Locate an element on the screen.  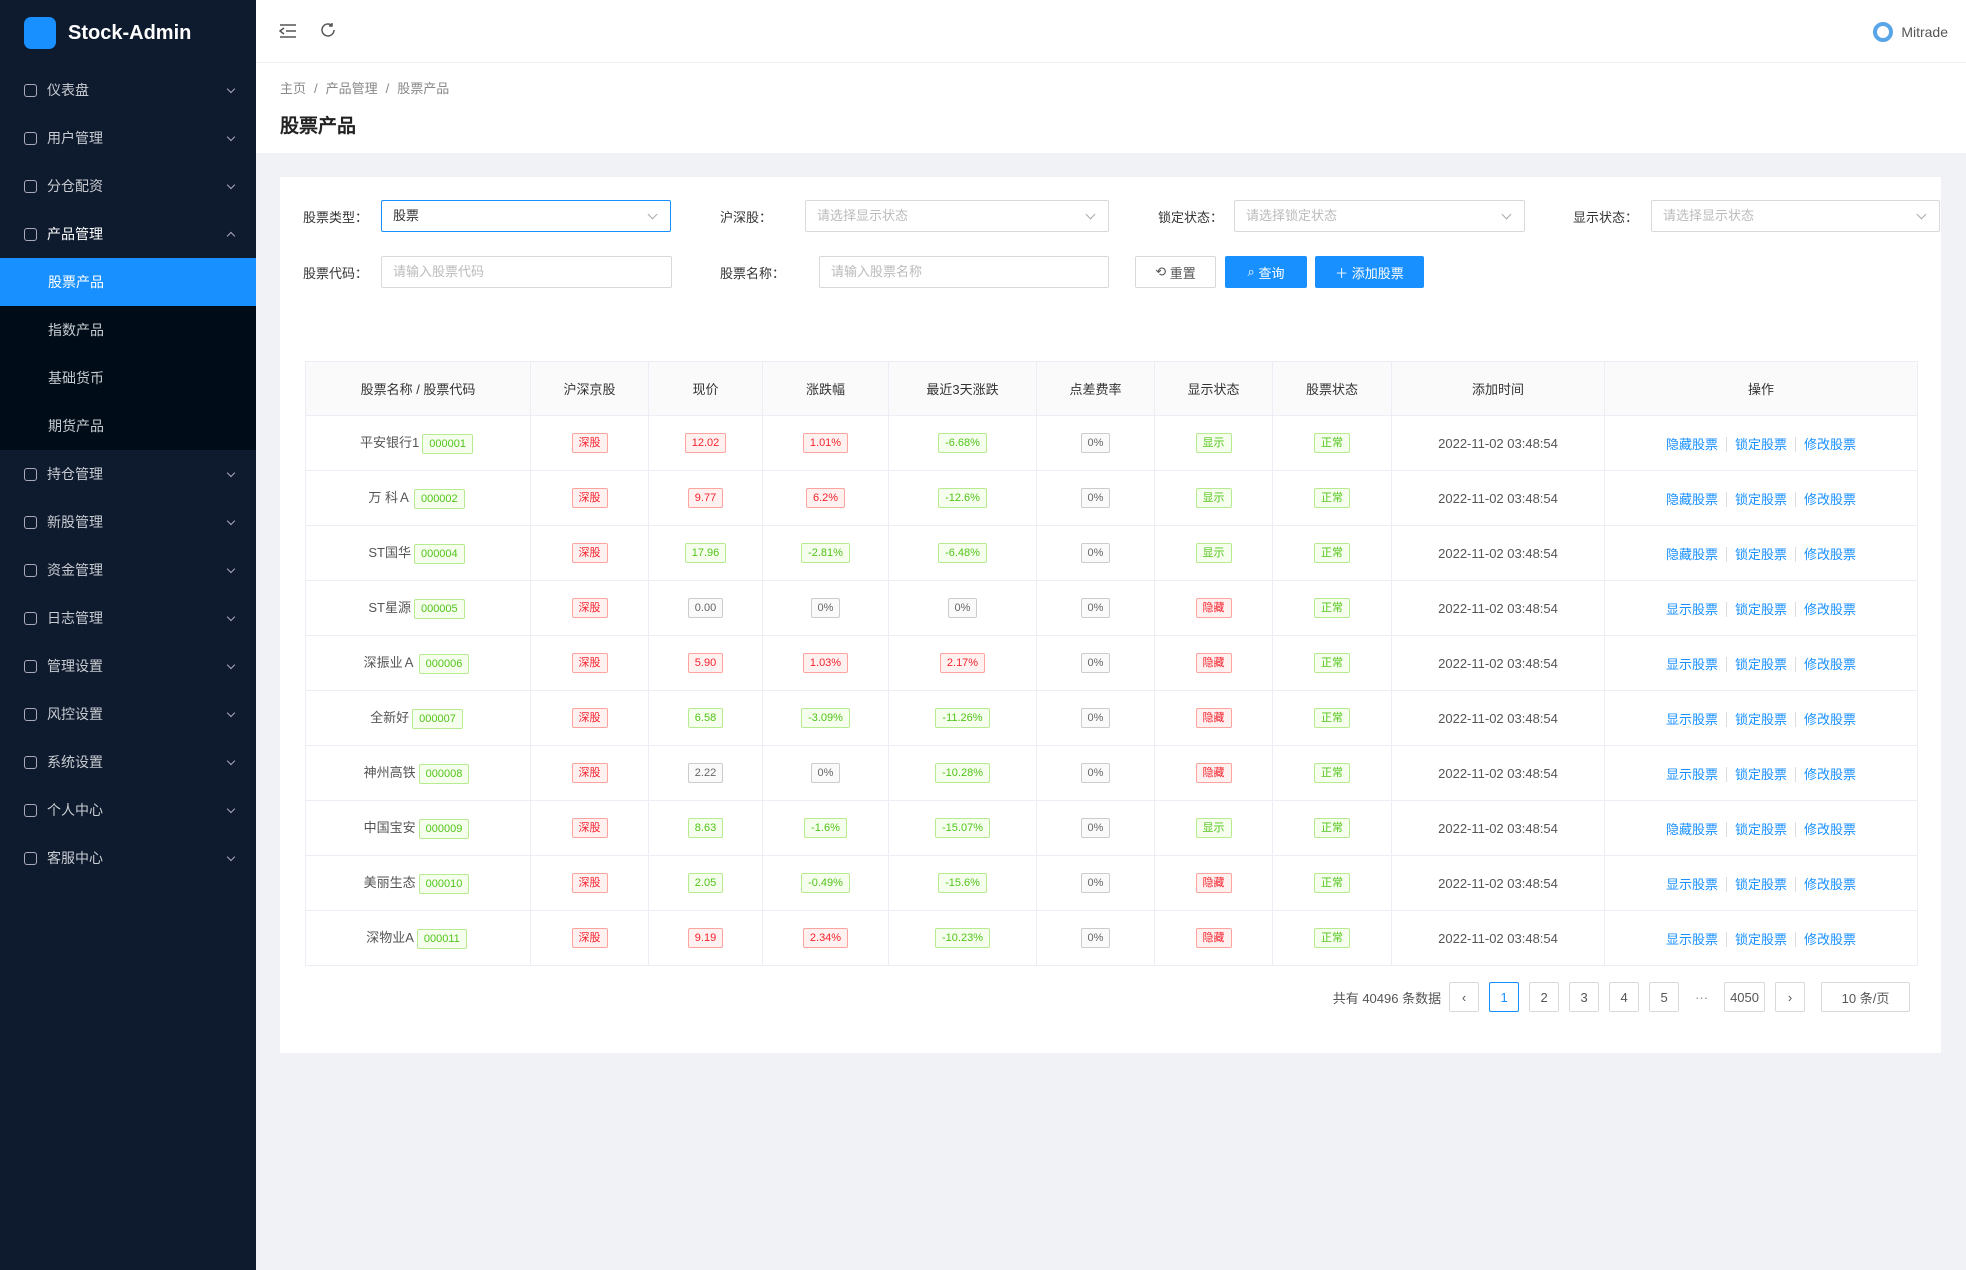
menu-label: 产品管理 is located at coordinates (75, 234).